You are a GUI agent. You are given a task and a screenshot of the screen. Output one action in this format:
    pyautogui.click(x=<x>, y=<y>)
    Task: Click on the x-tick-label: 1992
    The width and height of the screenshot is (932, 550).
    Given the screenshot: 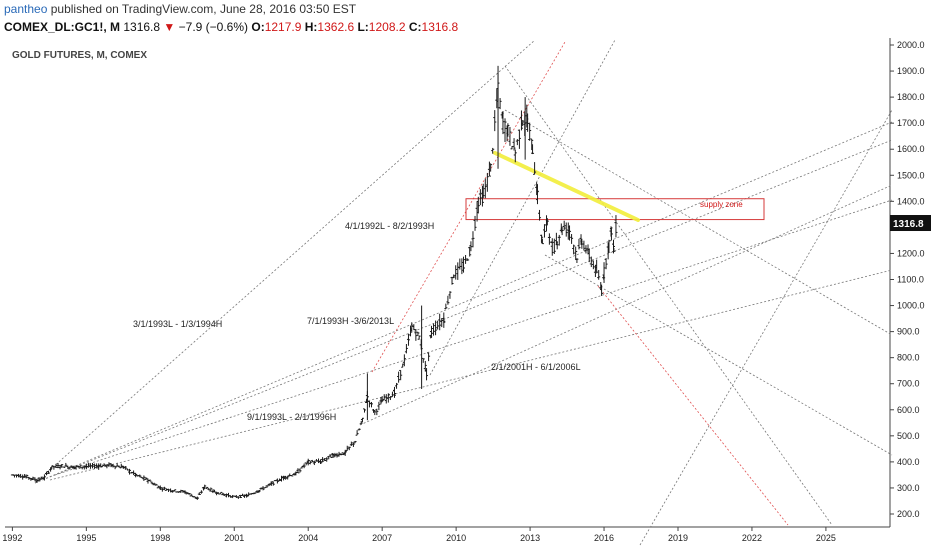 What is the action you would take?
    pyautogui.click(x=12, y=538)
    